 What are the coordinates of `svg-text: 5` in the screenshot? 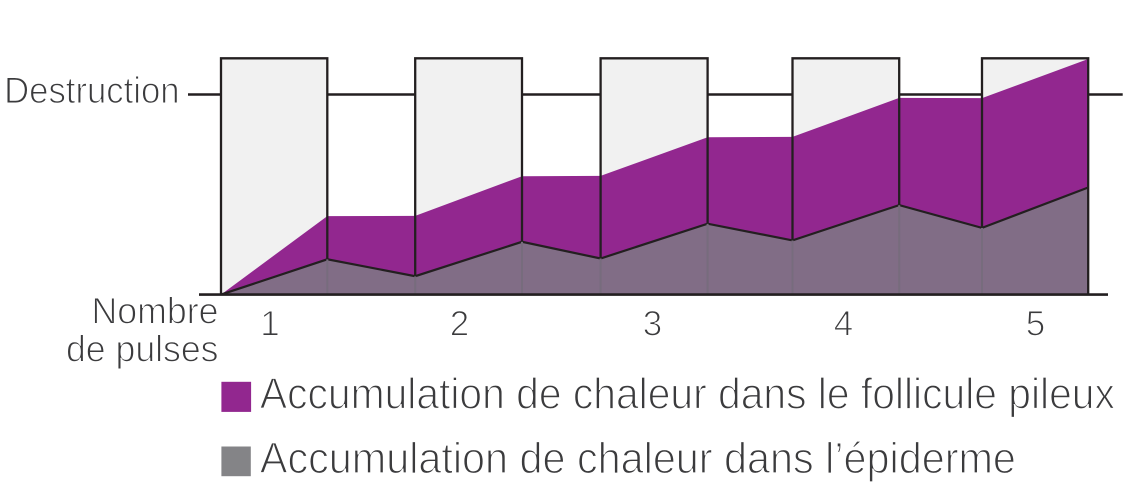 It's located at (1035, 323).